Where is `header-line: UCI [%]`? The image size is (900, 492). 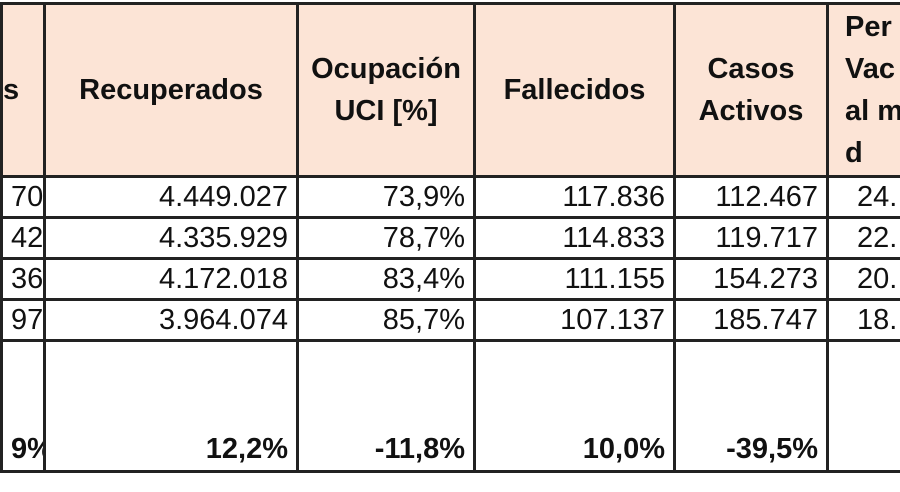 header-line: UCI [%] is located at coordinates (386, 111).